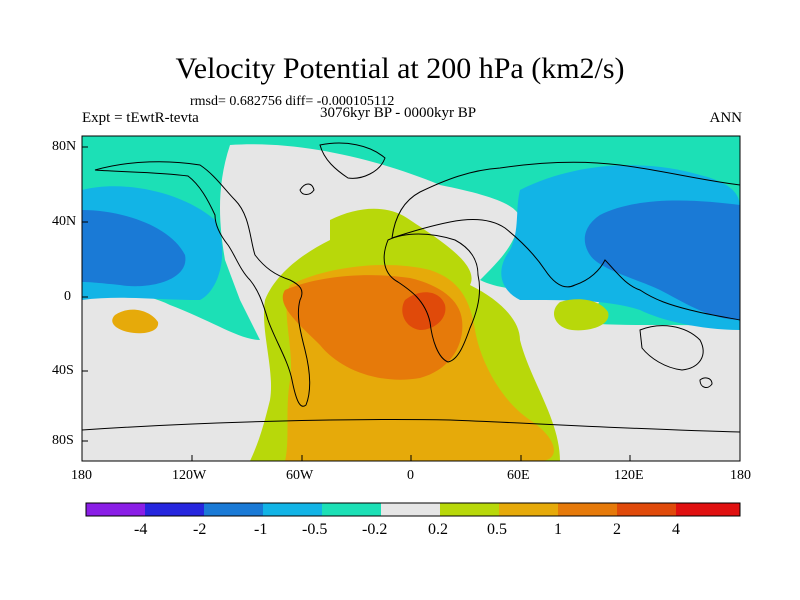 This screenshot has height=600, width=800. I want to click on x-tick-label: 60E, so click(518, 475).